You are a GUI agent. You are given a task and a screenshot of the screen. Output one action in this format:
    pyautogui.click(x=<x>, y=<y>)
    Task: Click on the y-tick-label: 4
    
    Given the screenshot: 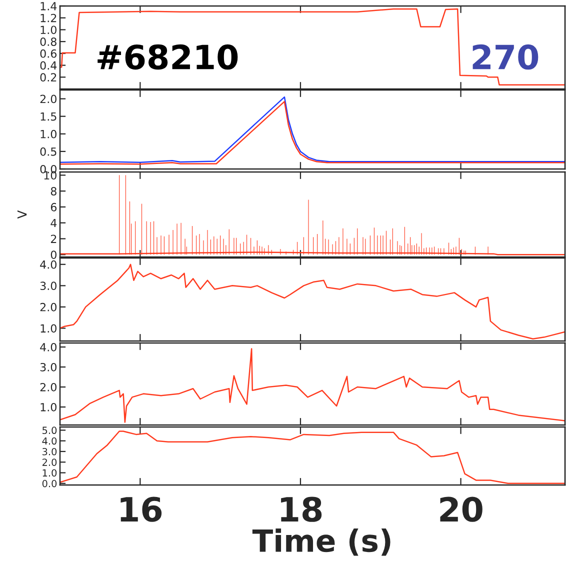 What is the action you would take?
    pyautogui.click(x=53, y=223)
    